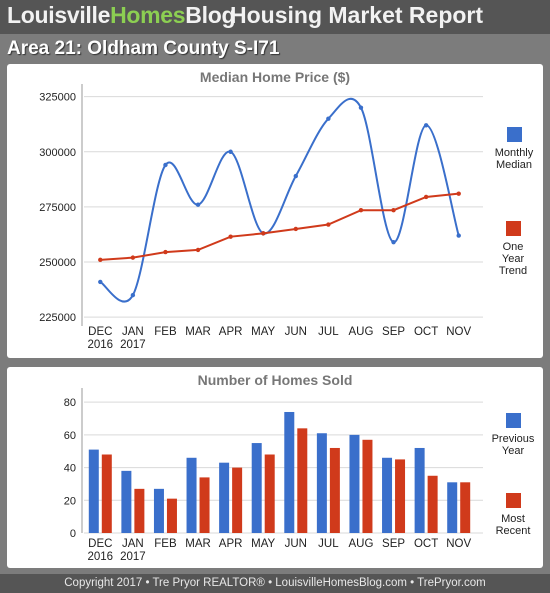  Describe the element at coordinates (357, 15) in the screenshot. I see `report-title: Housing Market Report` at that location.